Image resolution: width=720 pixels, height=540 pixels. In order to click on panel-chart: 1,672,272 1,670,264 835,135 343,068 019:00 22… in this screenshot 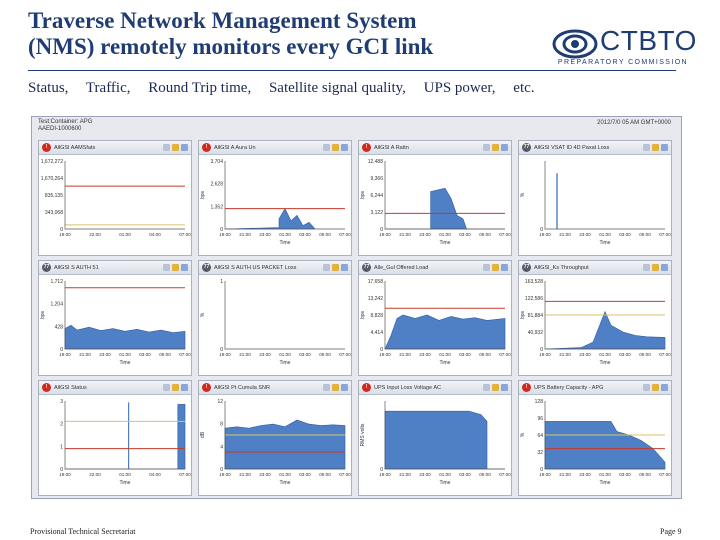, I will do `click(116, 198)`.